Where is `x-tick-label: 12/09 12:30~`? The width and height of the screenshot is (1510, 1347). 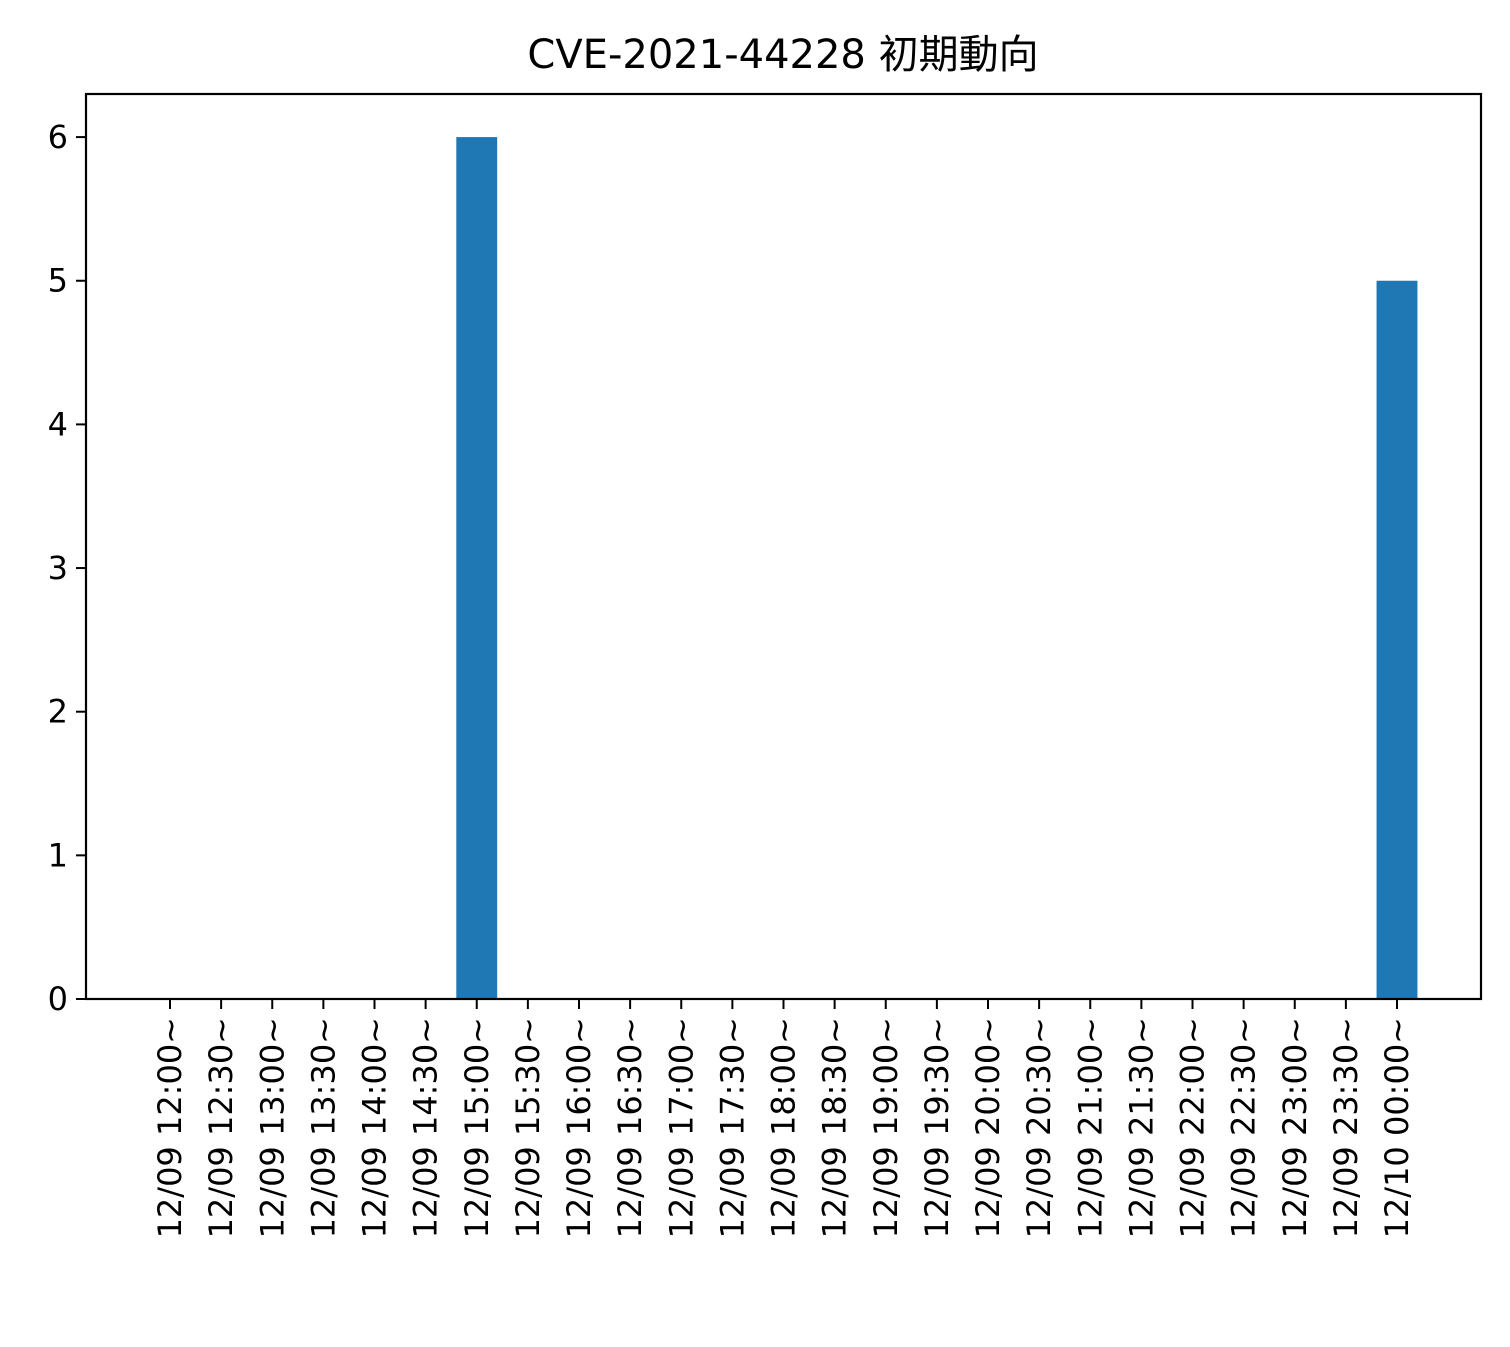 x-tick-label: 12/09 12:30~ is located at coordinates (221, 1127).